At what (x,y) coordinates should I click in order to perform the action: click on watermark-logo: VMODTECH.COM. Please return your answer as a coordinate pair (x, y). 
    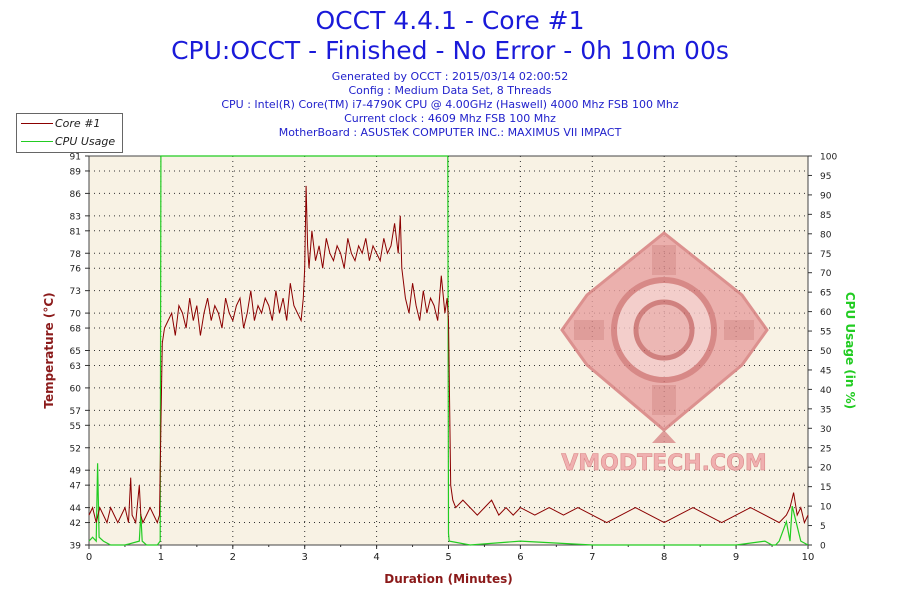
    Looking at the image, I should click on (664, 353).